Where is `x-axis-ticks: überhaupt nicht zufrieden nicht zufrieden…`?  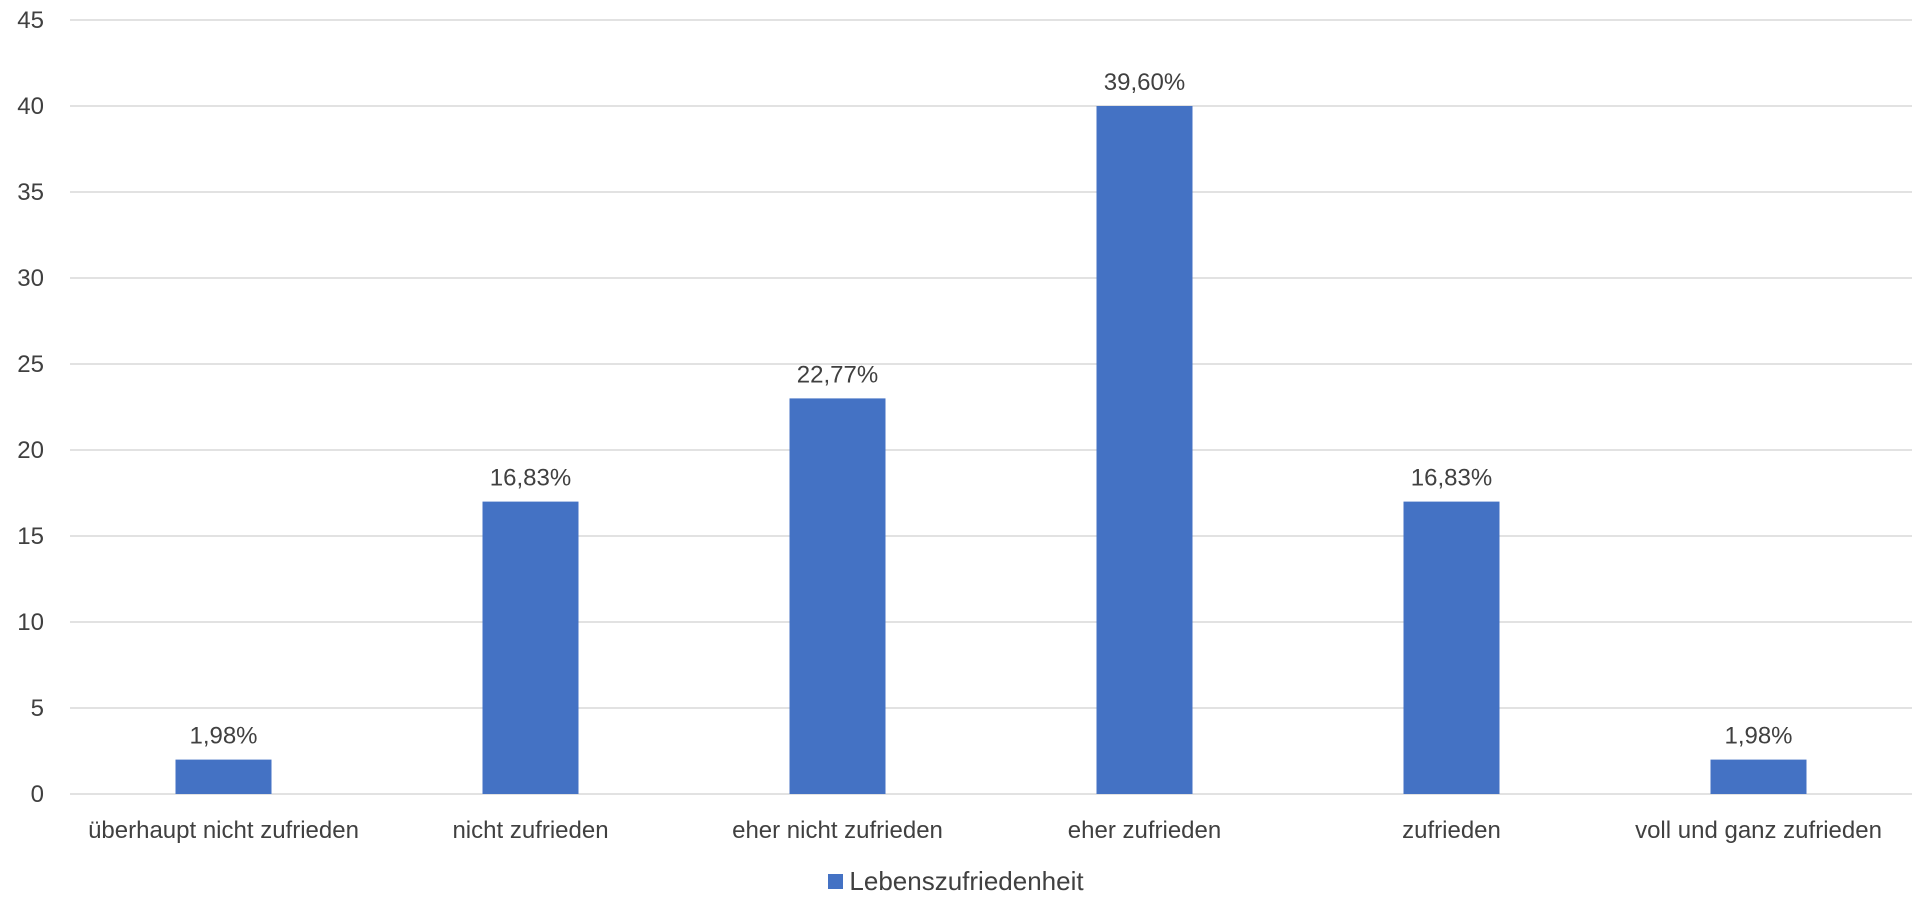
x-axis-ticks: überhaupt nicht zufrieden nicht zufrieden… is located at coordinates (985, 830).